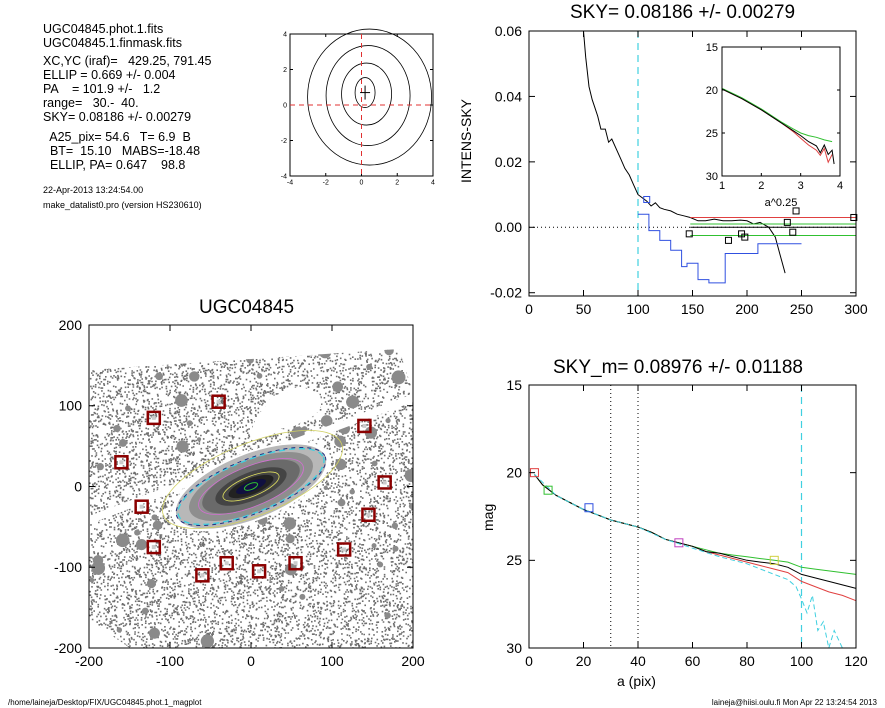 The height and width of the screenshot is (708, 885). I want to click on info-line: UGC04845.phot.1.fits, so click(103, 29).